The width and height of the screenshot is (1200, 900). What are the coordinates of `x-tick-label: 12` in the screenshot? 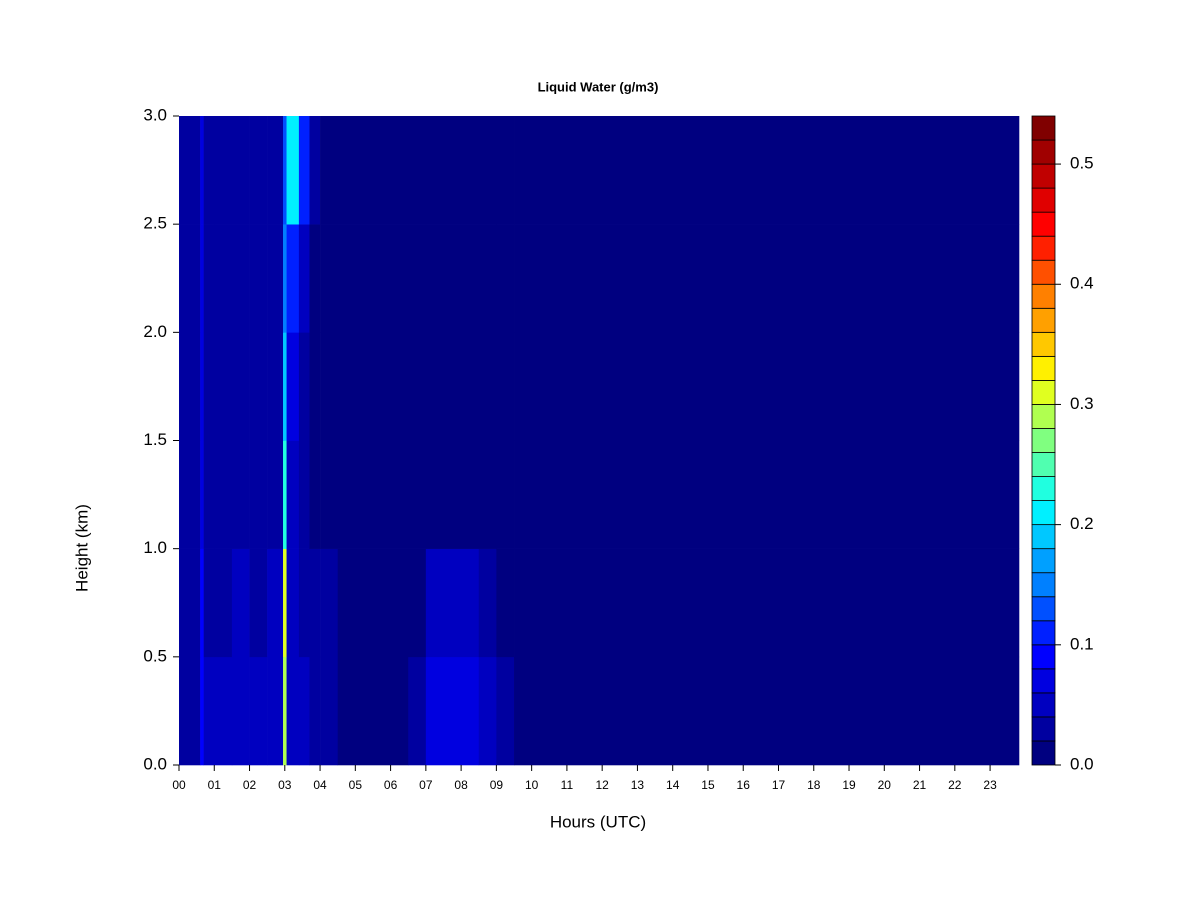 It's located at (602, 785).